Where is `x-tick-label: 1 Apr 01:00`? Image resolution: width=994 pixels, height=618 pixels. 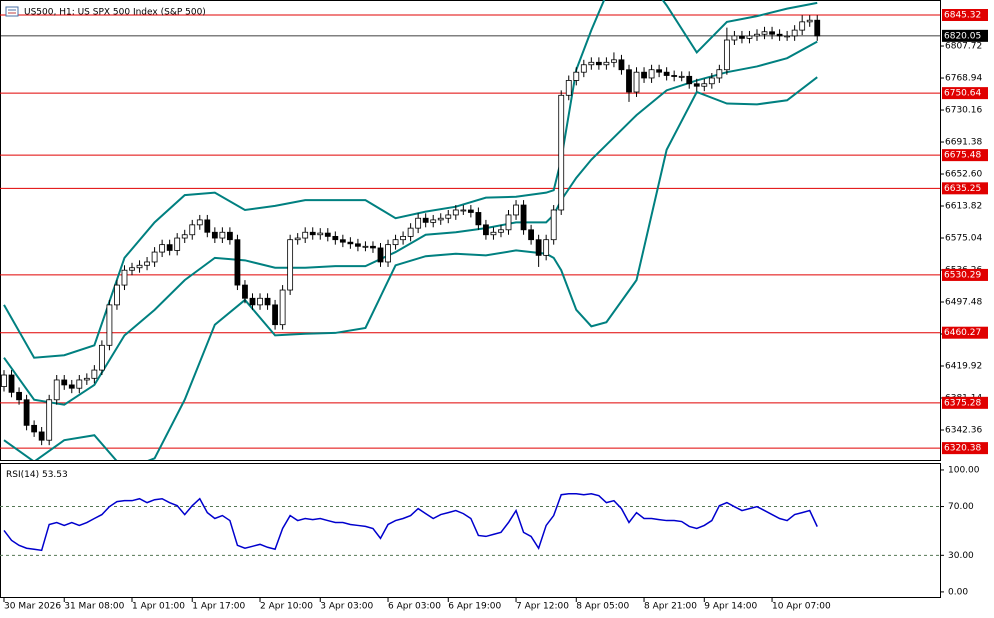 x-tick-label: 1 Apr 01:00 is located at coordinates (158, 607).